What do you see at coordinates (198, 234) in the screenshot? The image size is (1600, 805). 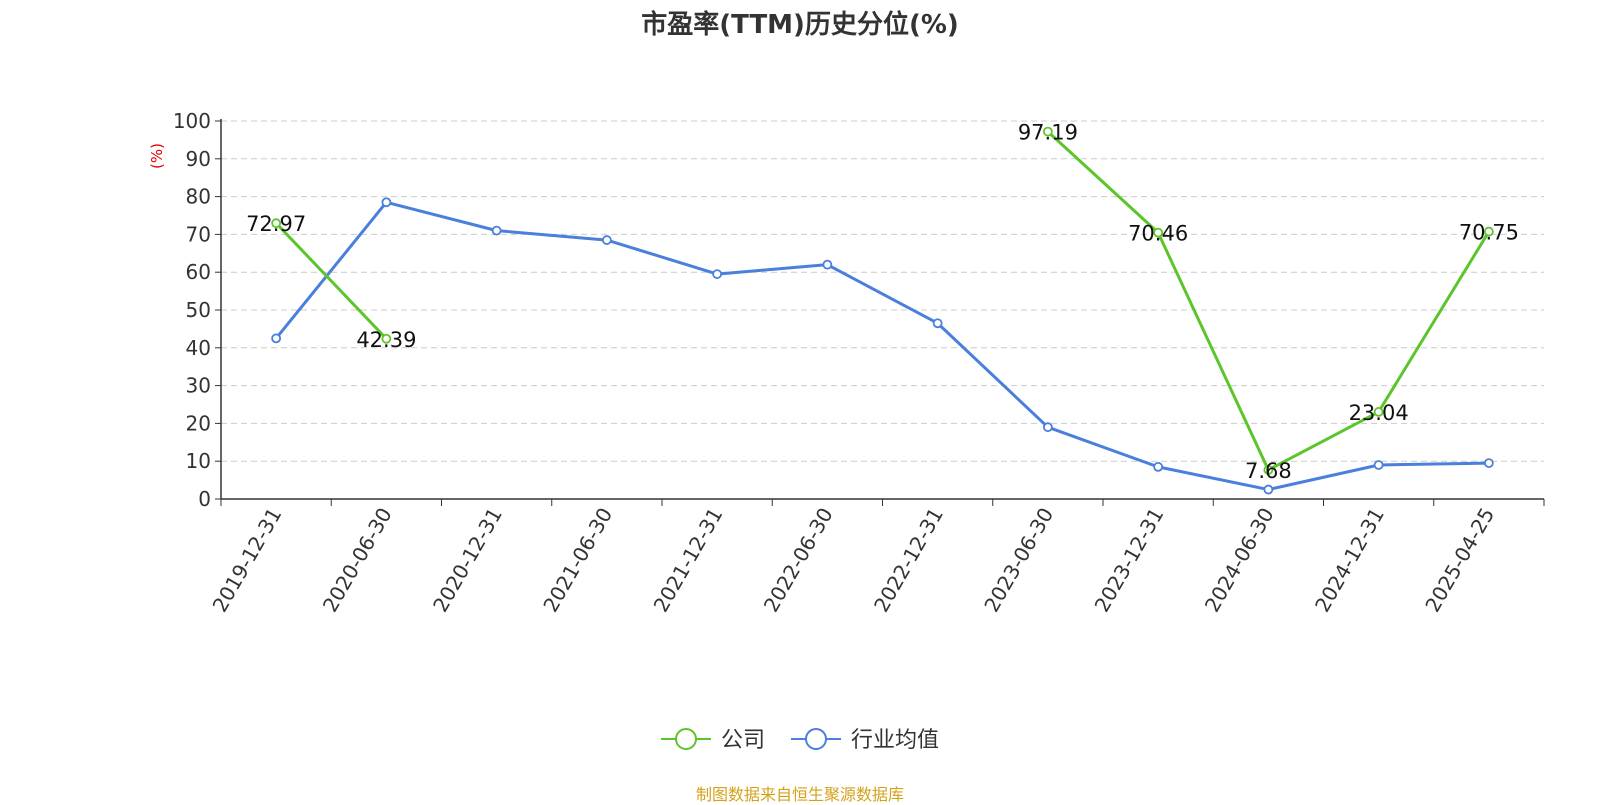 I see `y-tick-label: 70` at bounding box center [198, 234].